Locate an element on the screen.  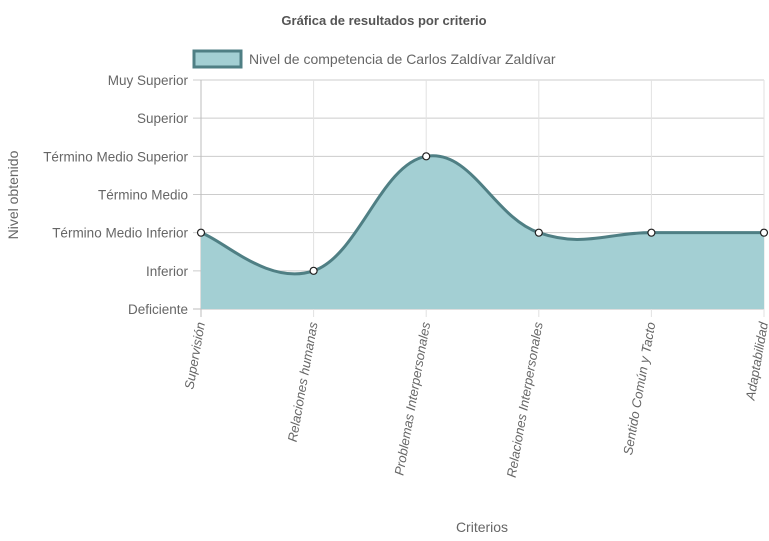
x-tick-label: Adaptabilidad is located at coordinates (755, 361).